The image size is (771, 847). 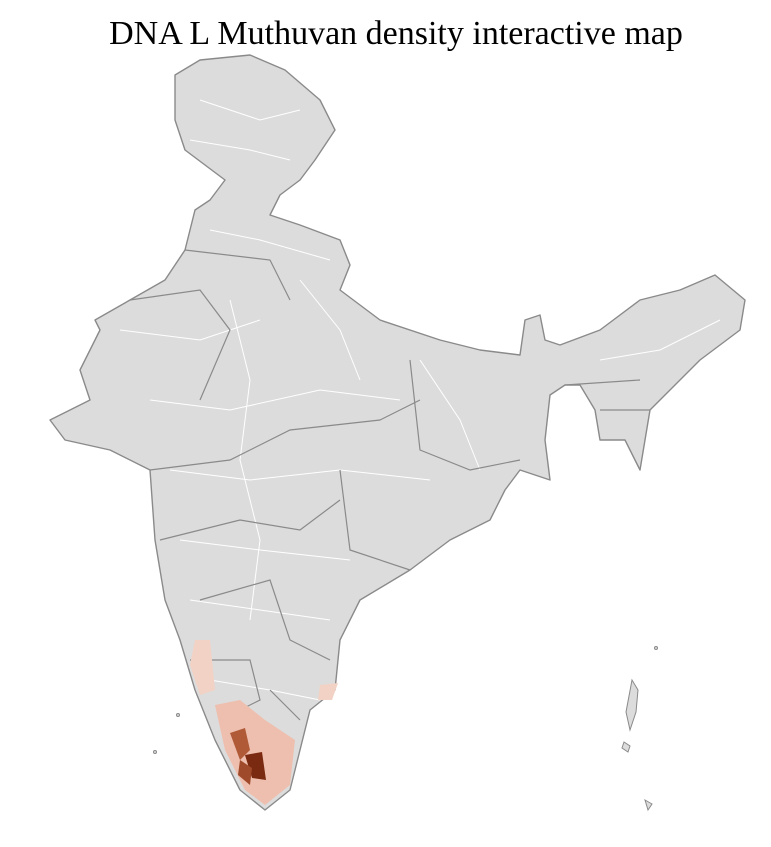 I want to click on density-highlight, so click(x=264, y=722).